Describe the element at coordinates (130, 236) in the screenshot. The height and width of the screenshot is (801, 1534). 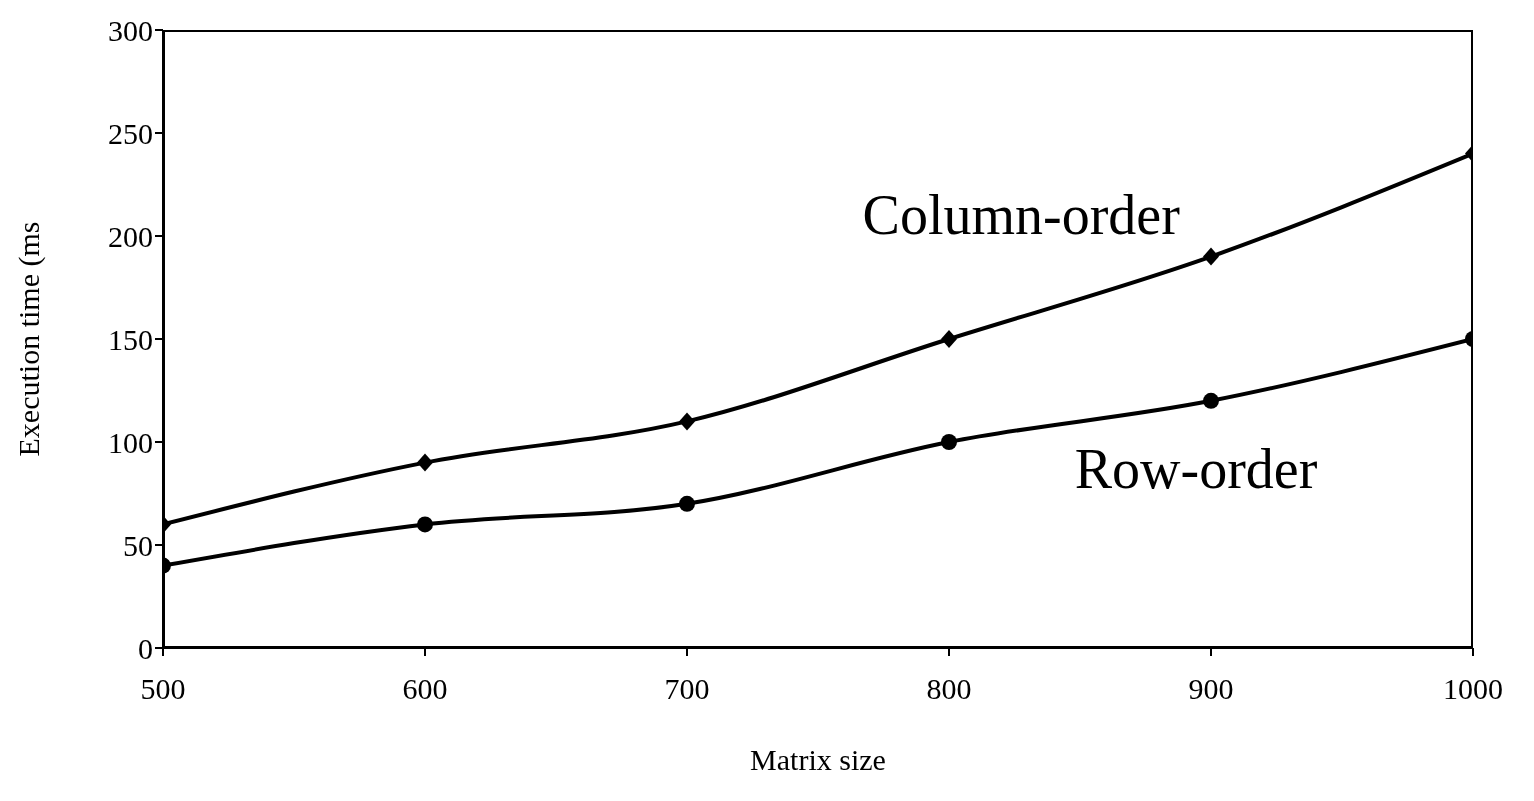
I see `y-tick-label: 200` at that location.